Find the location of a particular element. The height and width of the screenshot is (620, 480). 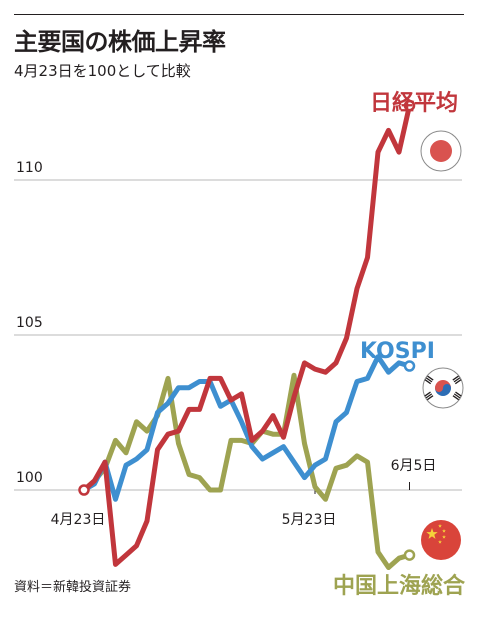

japan-flag is located at coordinates (441, 151).